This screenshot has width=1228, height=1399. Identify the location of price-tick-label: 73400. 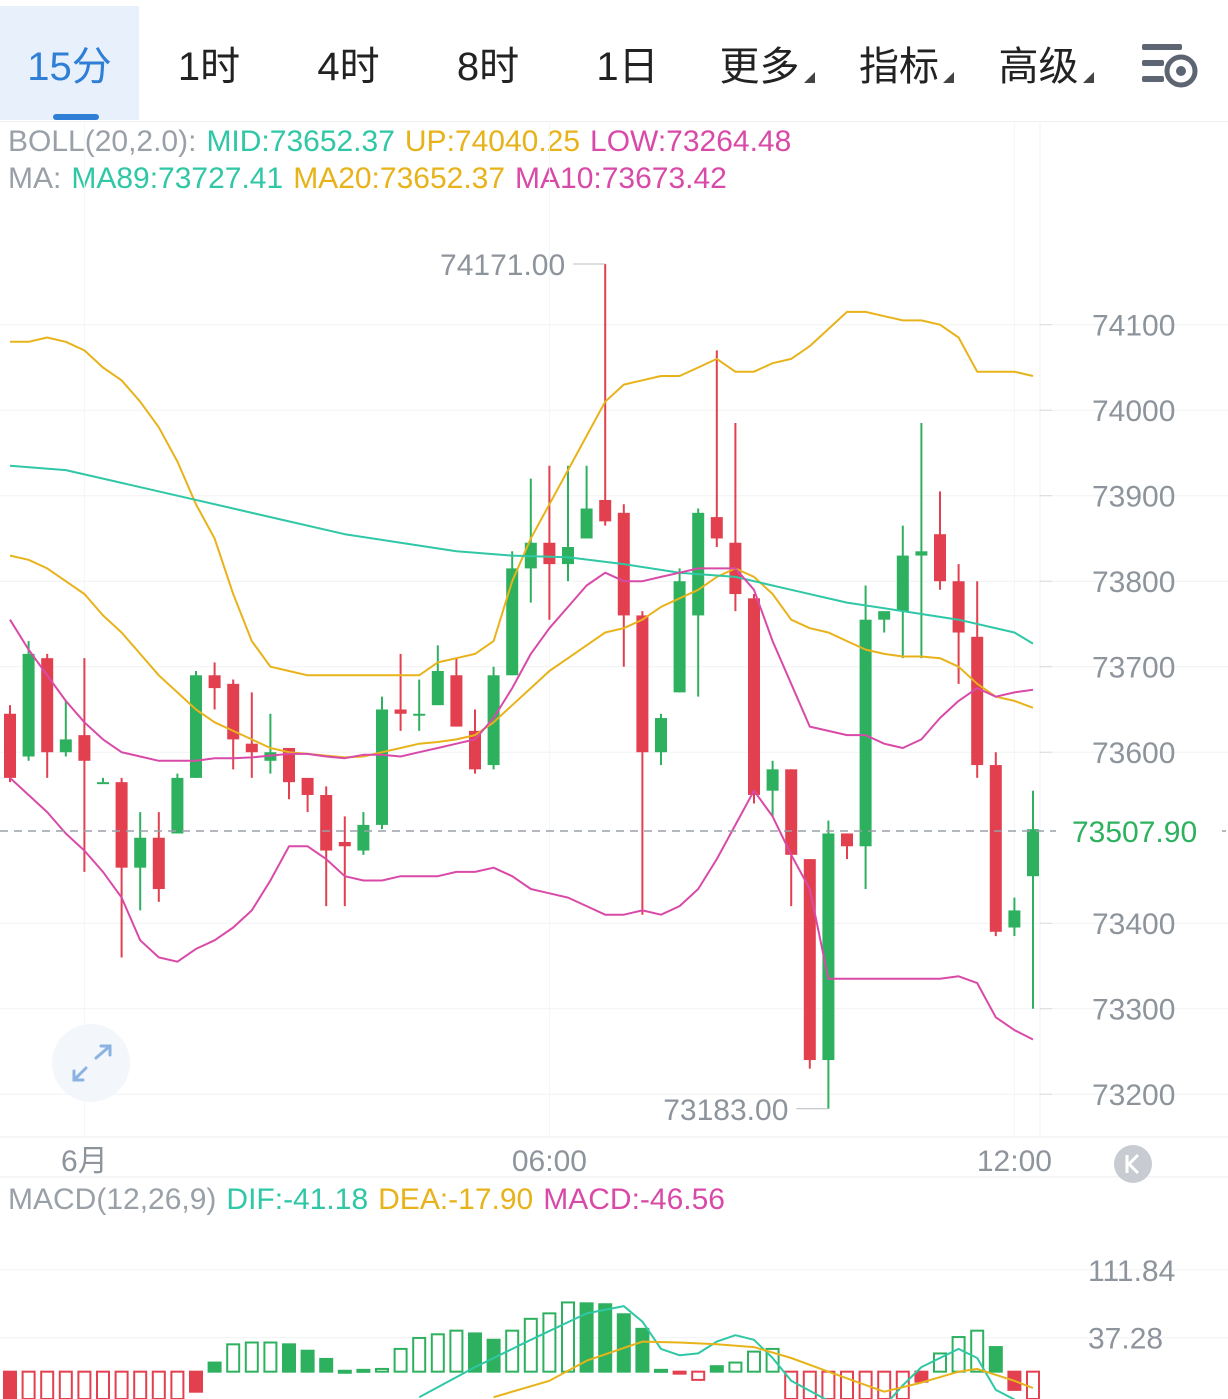
(1133, 924).